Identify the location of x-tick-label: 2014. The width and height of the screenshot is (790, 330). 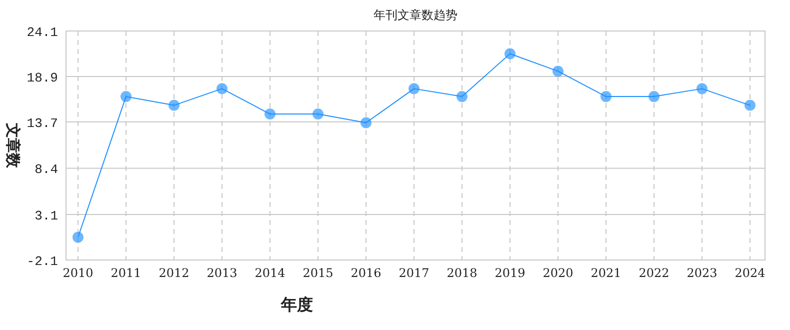
(270, 273).